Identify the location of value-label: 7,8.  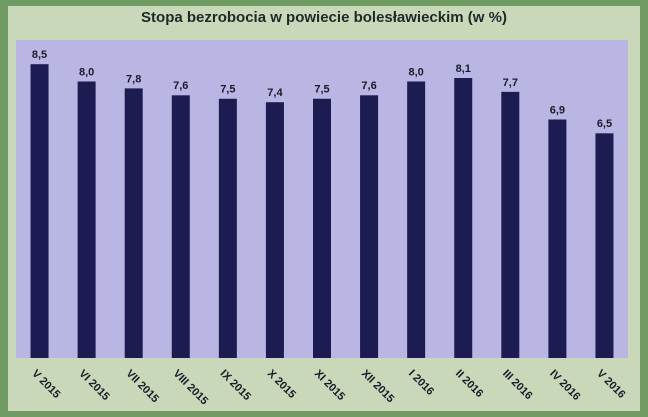
(133, 79).